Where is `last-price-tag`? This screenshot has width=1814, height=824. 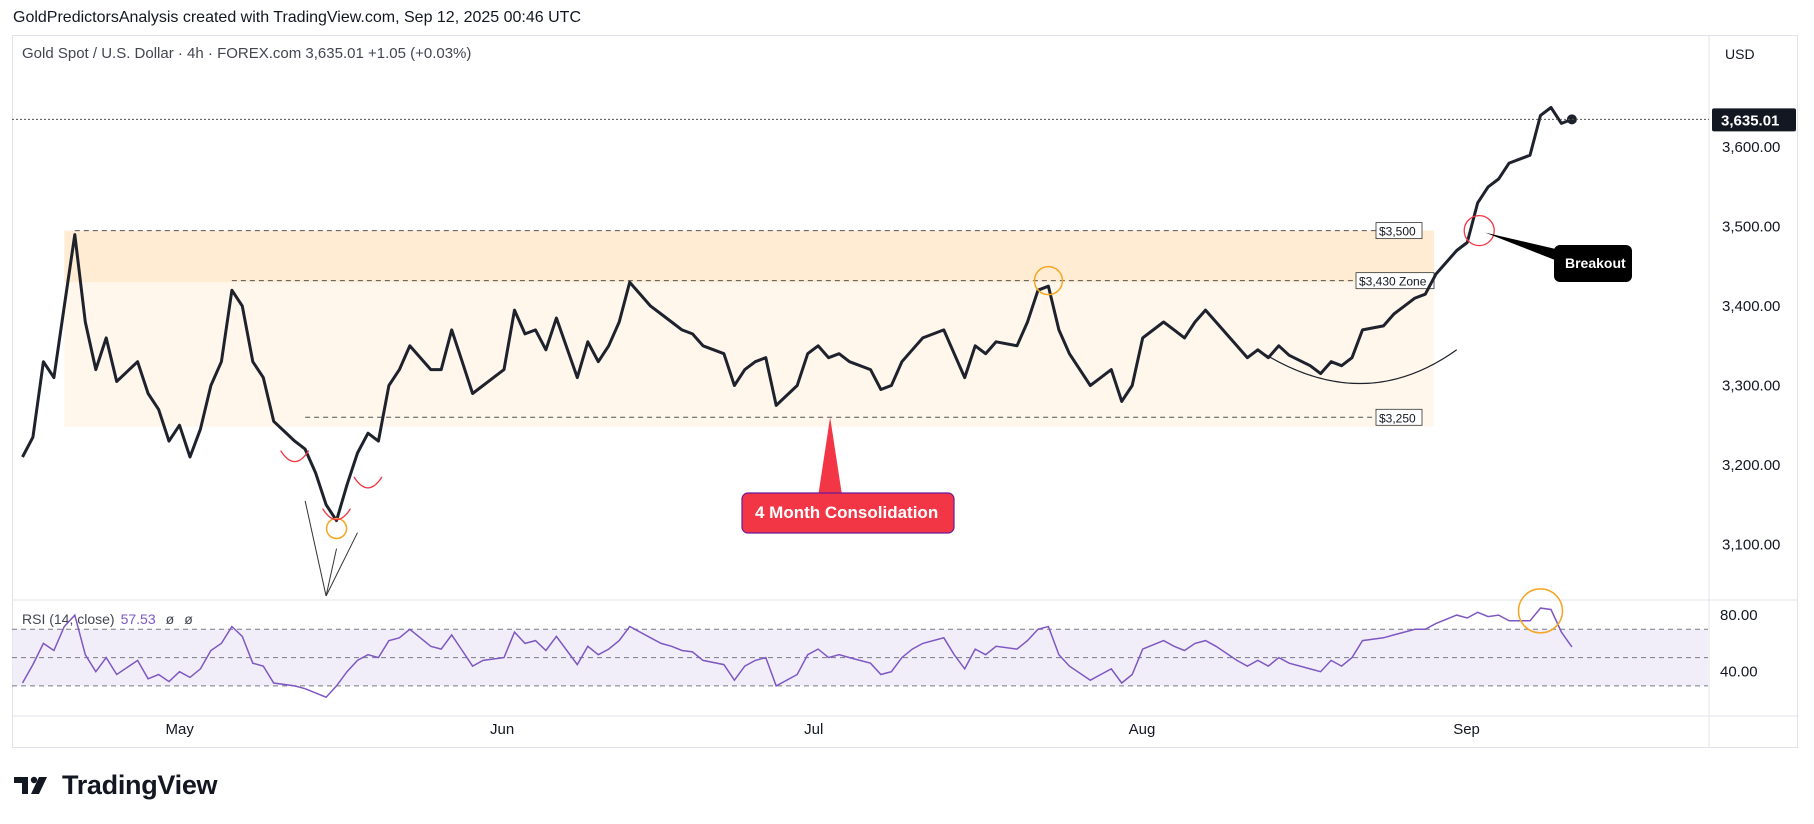
last-price-tag is located at coordinates (1754, 120).